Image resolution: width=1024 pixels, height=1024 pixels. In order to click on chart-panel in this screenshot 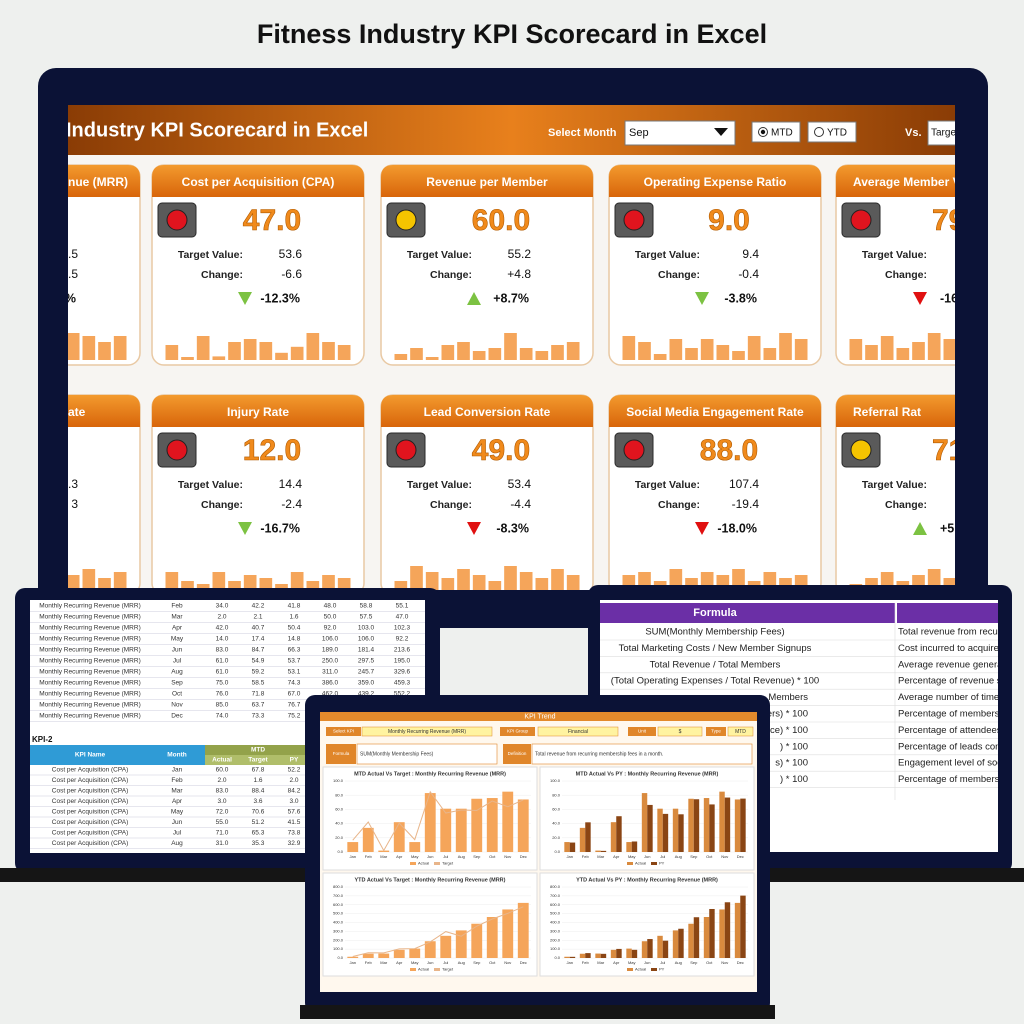, I will do `click(430, 924)`.